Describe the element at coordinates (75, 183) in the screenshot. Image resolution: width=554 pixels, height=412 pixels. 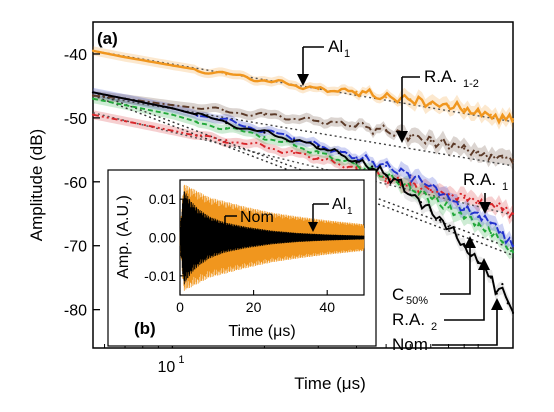
I see `y-tick-label-2: -60` at that location.